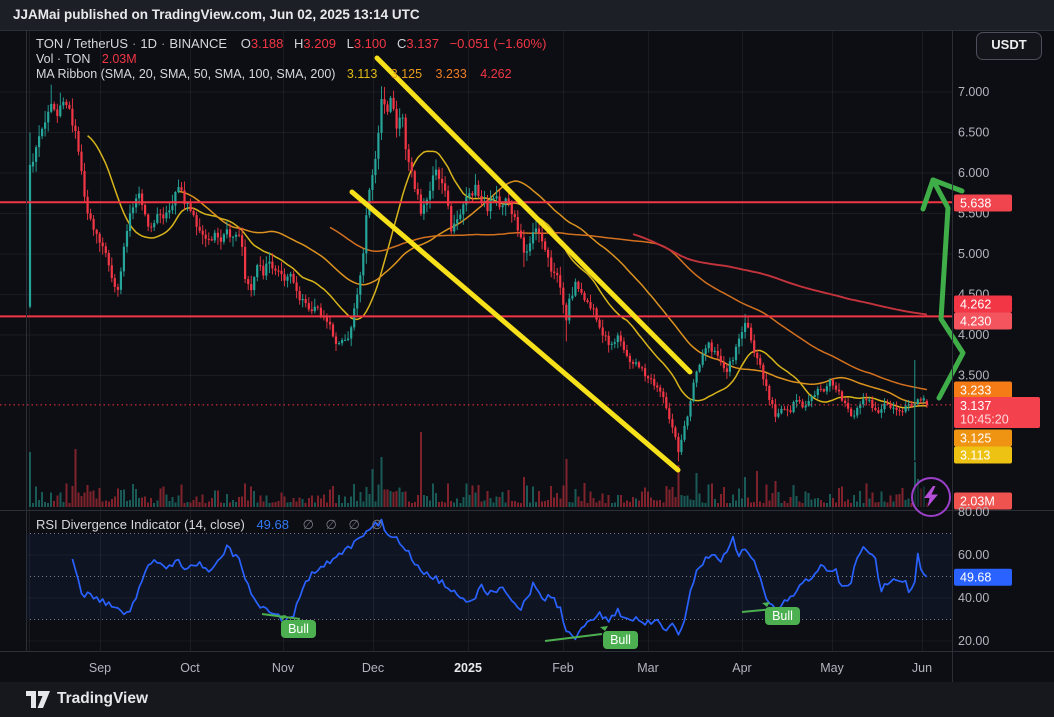  What do you see at coordinates (973, 92) in the screenshot?
I see `price-tick-7.000: 7.000` at bounding box center [973, 92].